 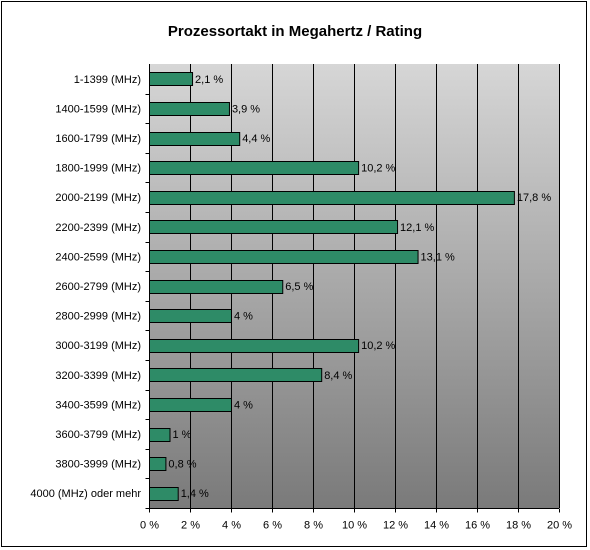 What do you see at coordinates (272, 526) in the screenshot?
I see `x-tick-label: 6 %` at bounding box center [272, 526].